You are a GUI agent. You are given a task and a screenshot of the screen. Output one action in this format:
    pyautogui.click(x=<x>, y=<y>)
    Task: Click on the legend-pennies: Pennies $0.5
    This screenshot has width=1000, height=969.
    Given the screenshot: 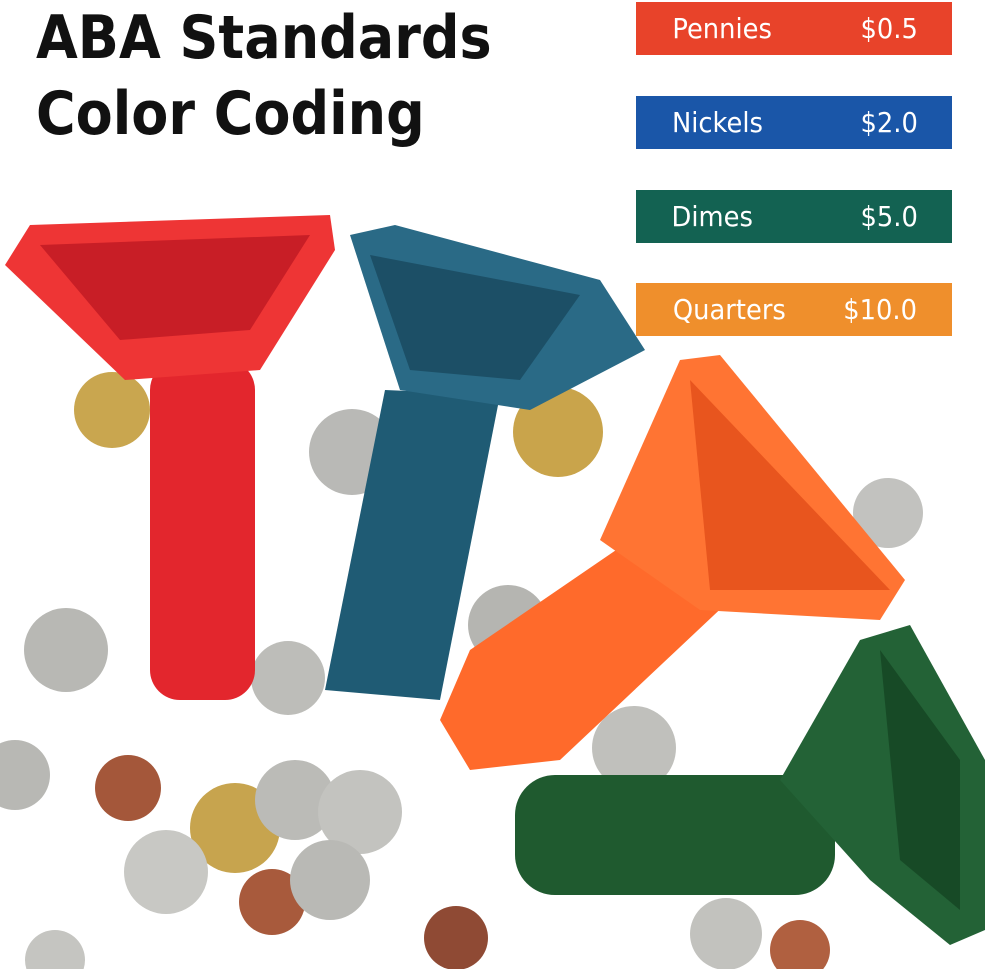 What is the action you would take?
    pyautogui.click(x=794, y=28)
    